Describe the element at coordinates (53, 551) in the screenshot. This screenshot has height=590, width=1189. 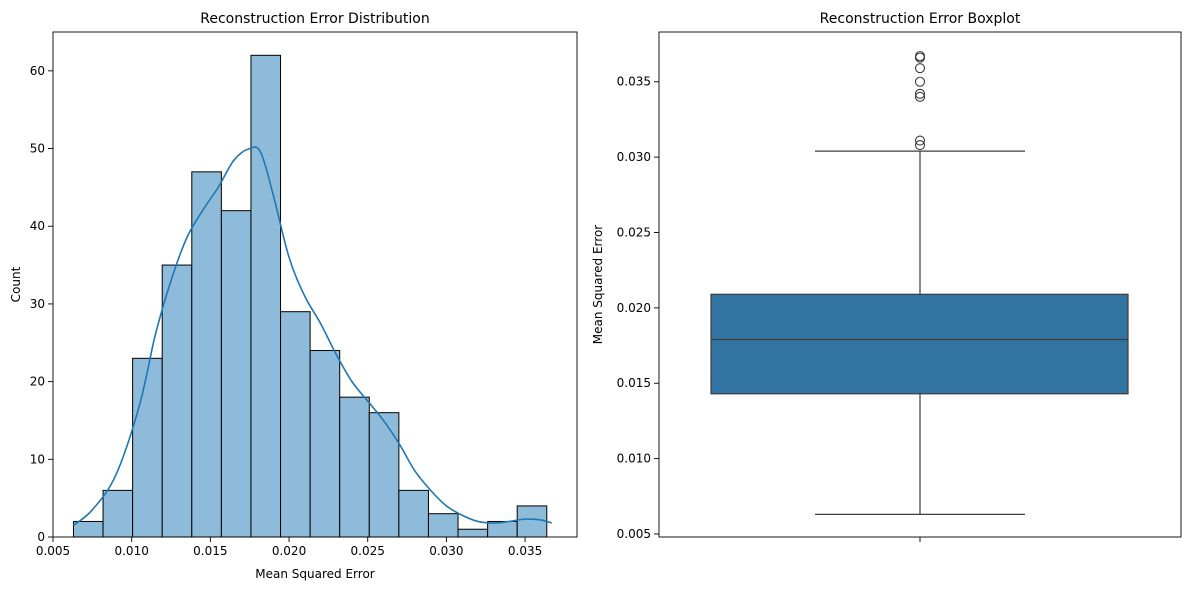
I see `histogram-x-tick-label: 0.005` at that location.